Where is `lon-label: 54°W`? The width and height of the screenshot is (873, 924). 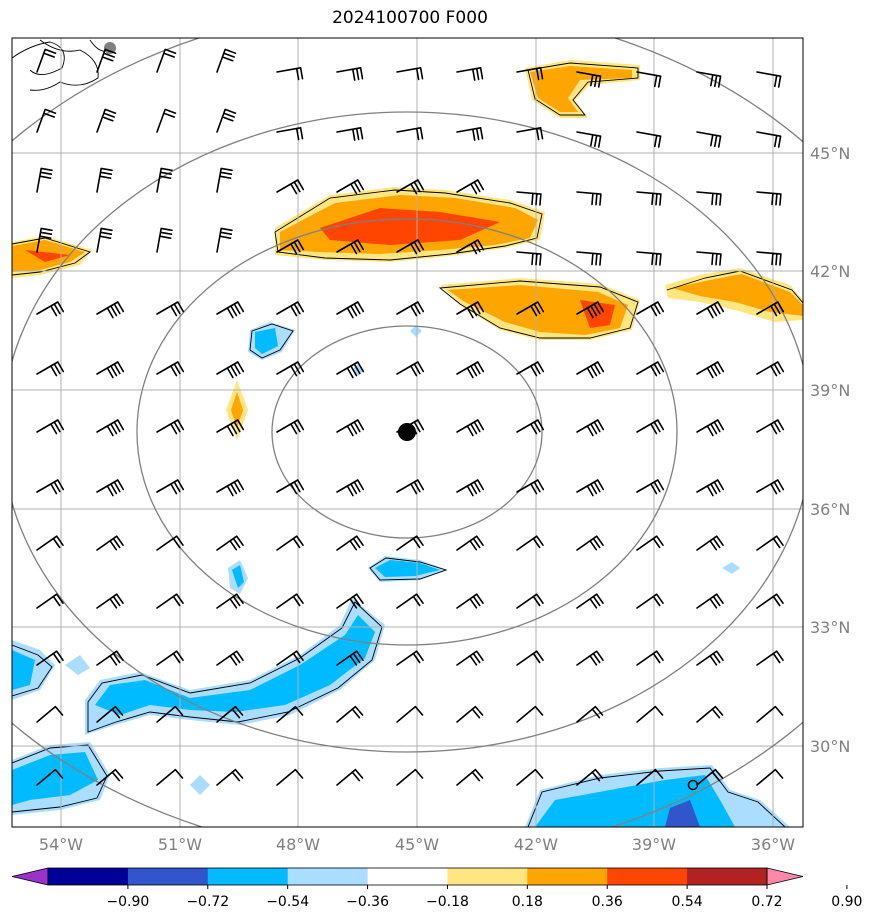 lon-label: 54°W is located at coordinates (61, 844).